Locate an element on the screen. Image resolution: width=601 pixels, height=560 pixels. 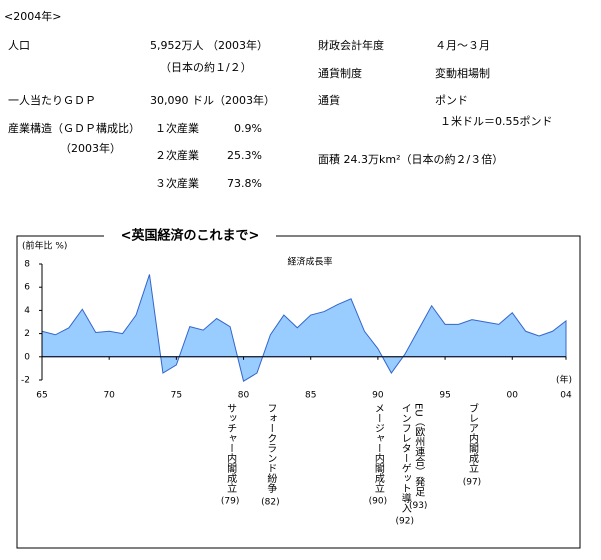
series-label: 経済成長率 is located at coordinates (309, 262).